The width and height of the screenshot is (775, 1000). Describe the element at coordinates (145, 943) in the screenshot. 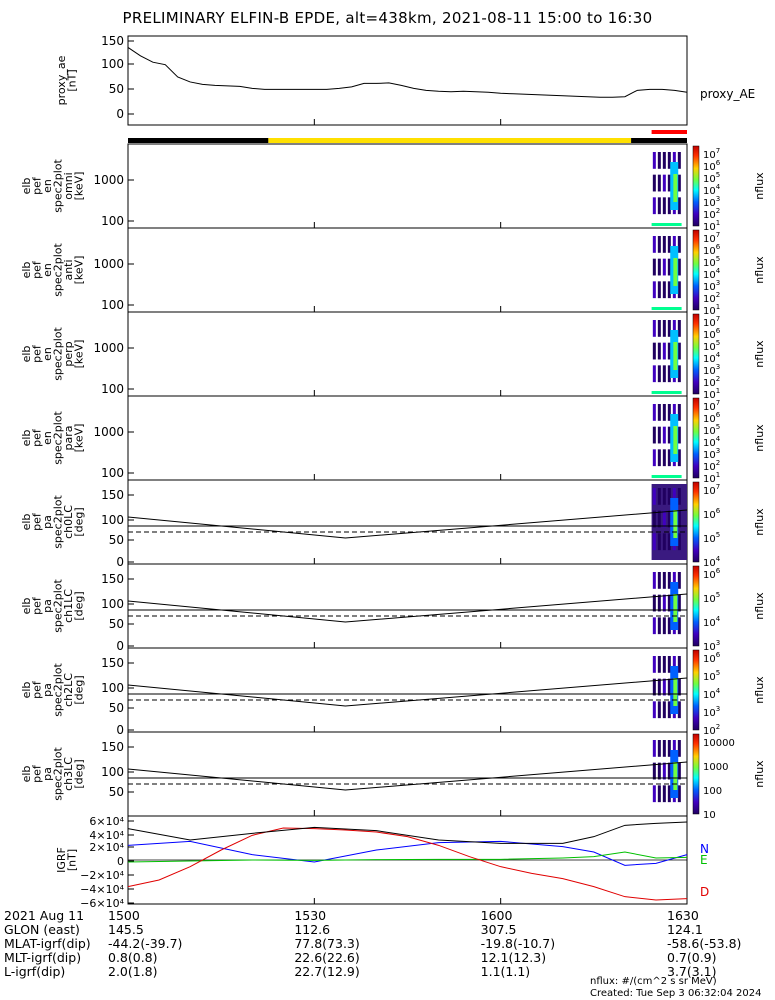

I see `footer-value: -44.2(-39.7)` at that location.